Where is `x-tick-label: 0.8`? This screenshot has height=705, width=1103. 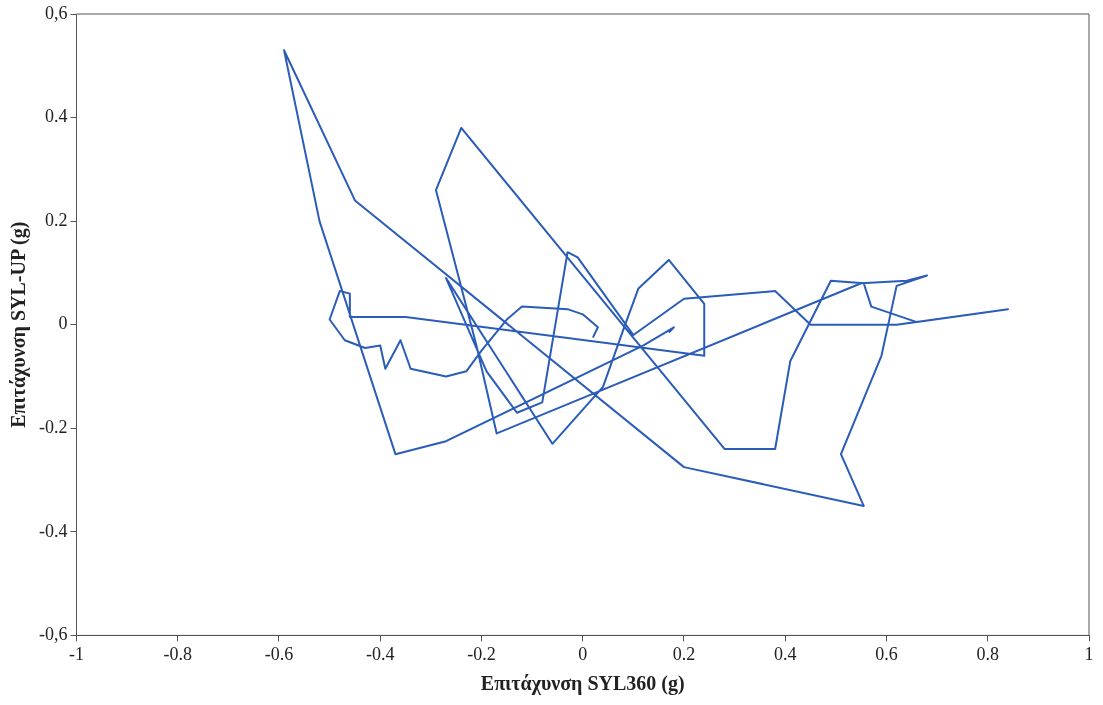
x-tick-label: 0.8 is located at coordinates (987, 653).